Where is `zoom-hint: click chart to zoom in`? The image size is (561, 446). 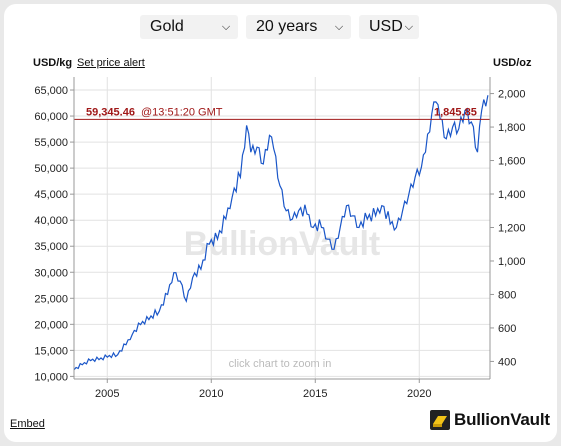
zoom-hint: click chart to zoom in is located at coordinates (280, 364).